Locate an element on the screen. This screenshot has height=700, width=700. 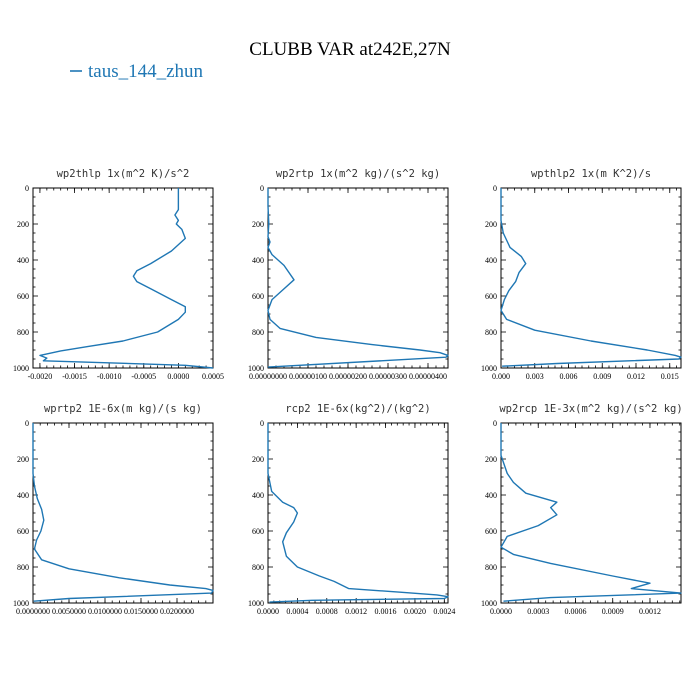
x-tick-label: 0.0003 is located at coordinates (538, 611).